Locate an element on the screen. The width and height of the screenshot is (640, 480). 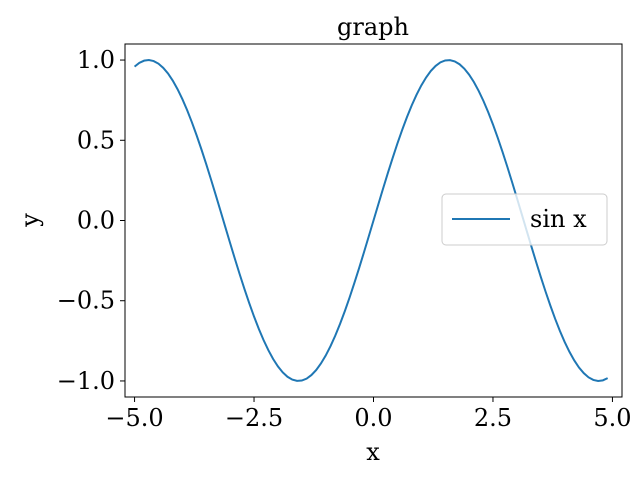
y-tick-label: −0.5 is located at coordinates (86, 301).